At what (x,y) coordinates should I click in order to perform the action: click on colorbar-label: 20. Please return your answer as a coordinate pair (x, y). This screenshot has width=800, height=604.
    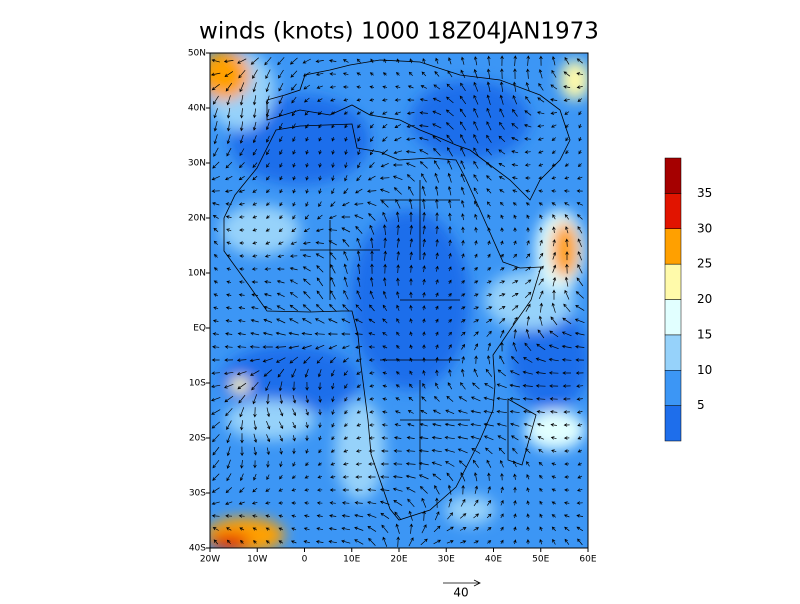
    Looking at the image, I should click on (704, 299).